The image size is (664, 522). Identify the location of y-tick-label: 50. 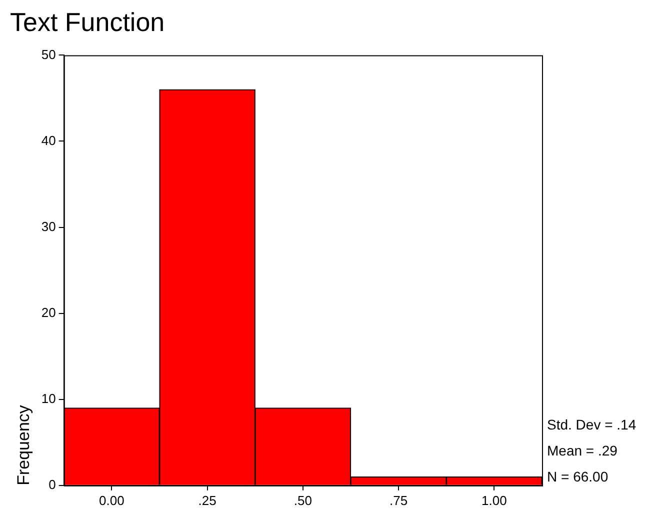
(48, 54).